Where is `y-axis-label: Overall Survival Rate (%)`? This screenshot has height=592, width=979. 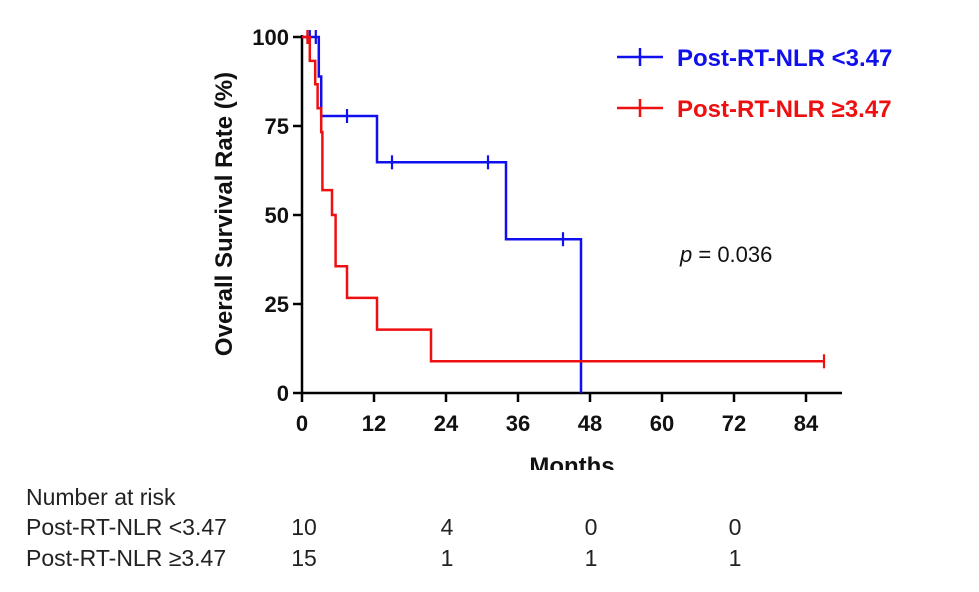 y-axis-label: Overall Survival Rate (%) is located at coordinates (224, 214).